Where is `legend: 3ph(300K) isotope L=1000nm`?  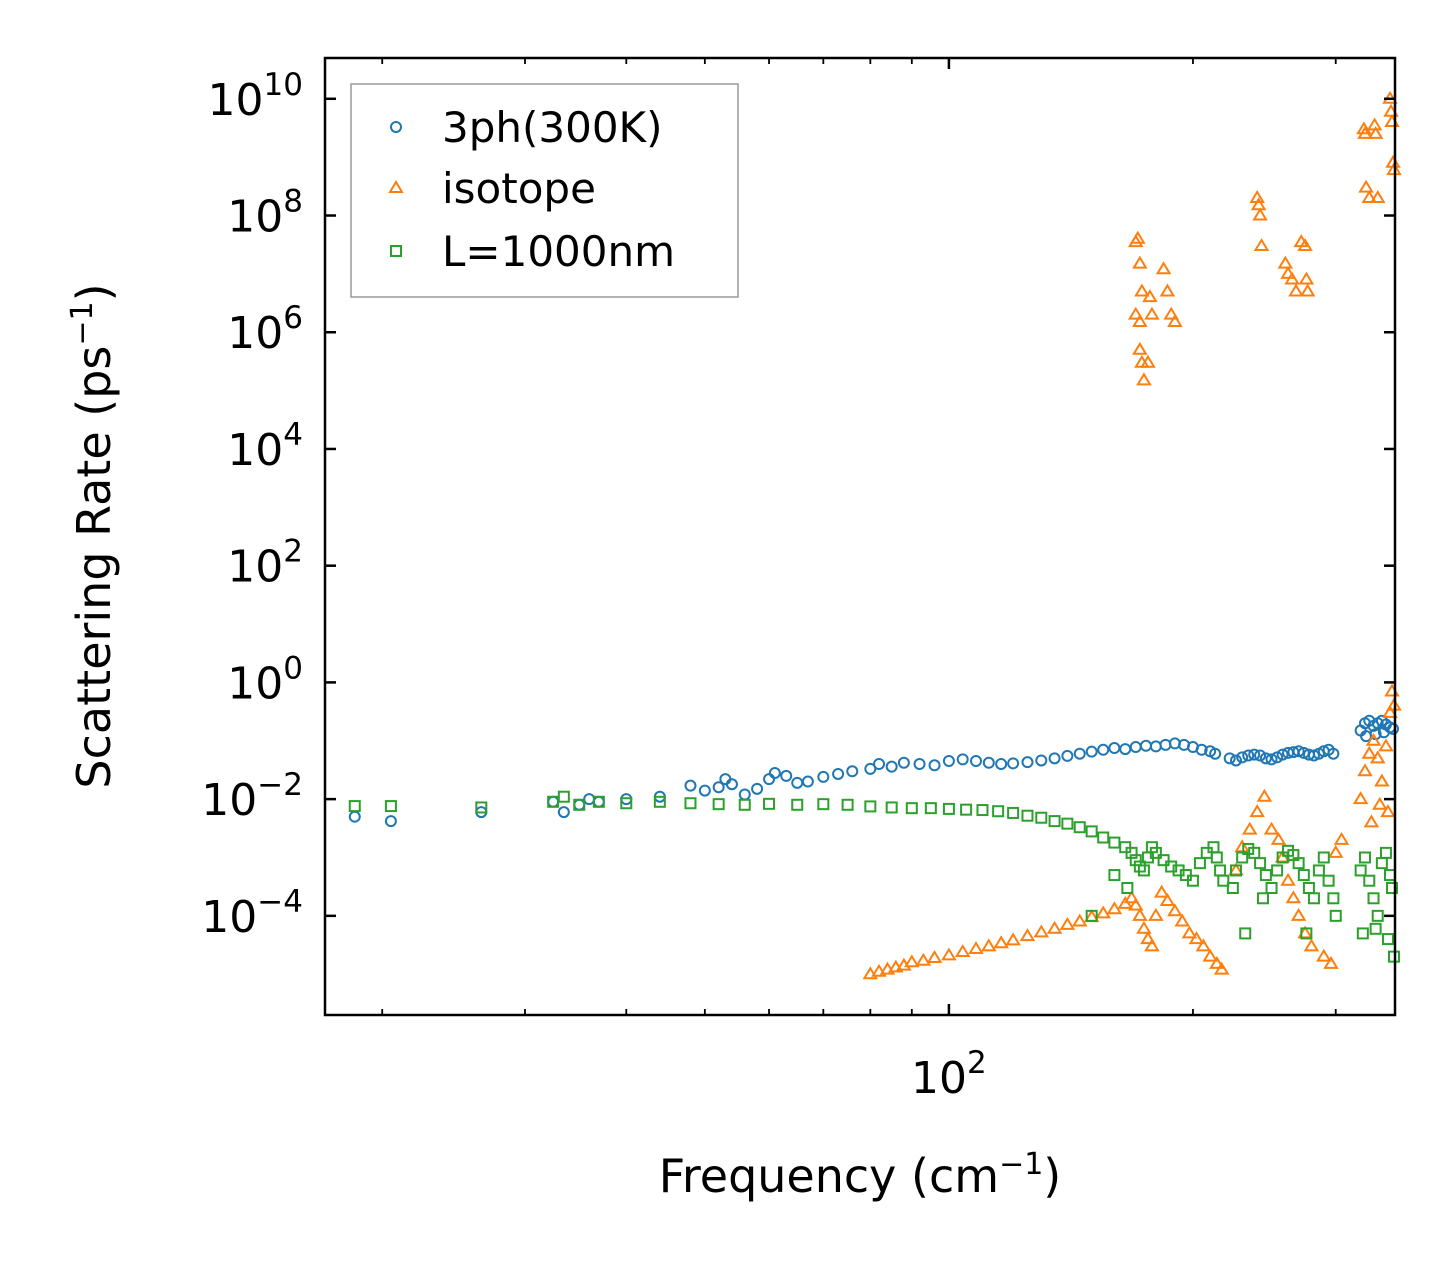
legend: 3ph(300K) isotope L=1000nm is located at coordinates (544, 190).